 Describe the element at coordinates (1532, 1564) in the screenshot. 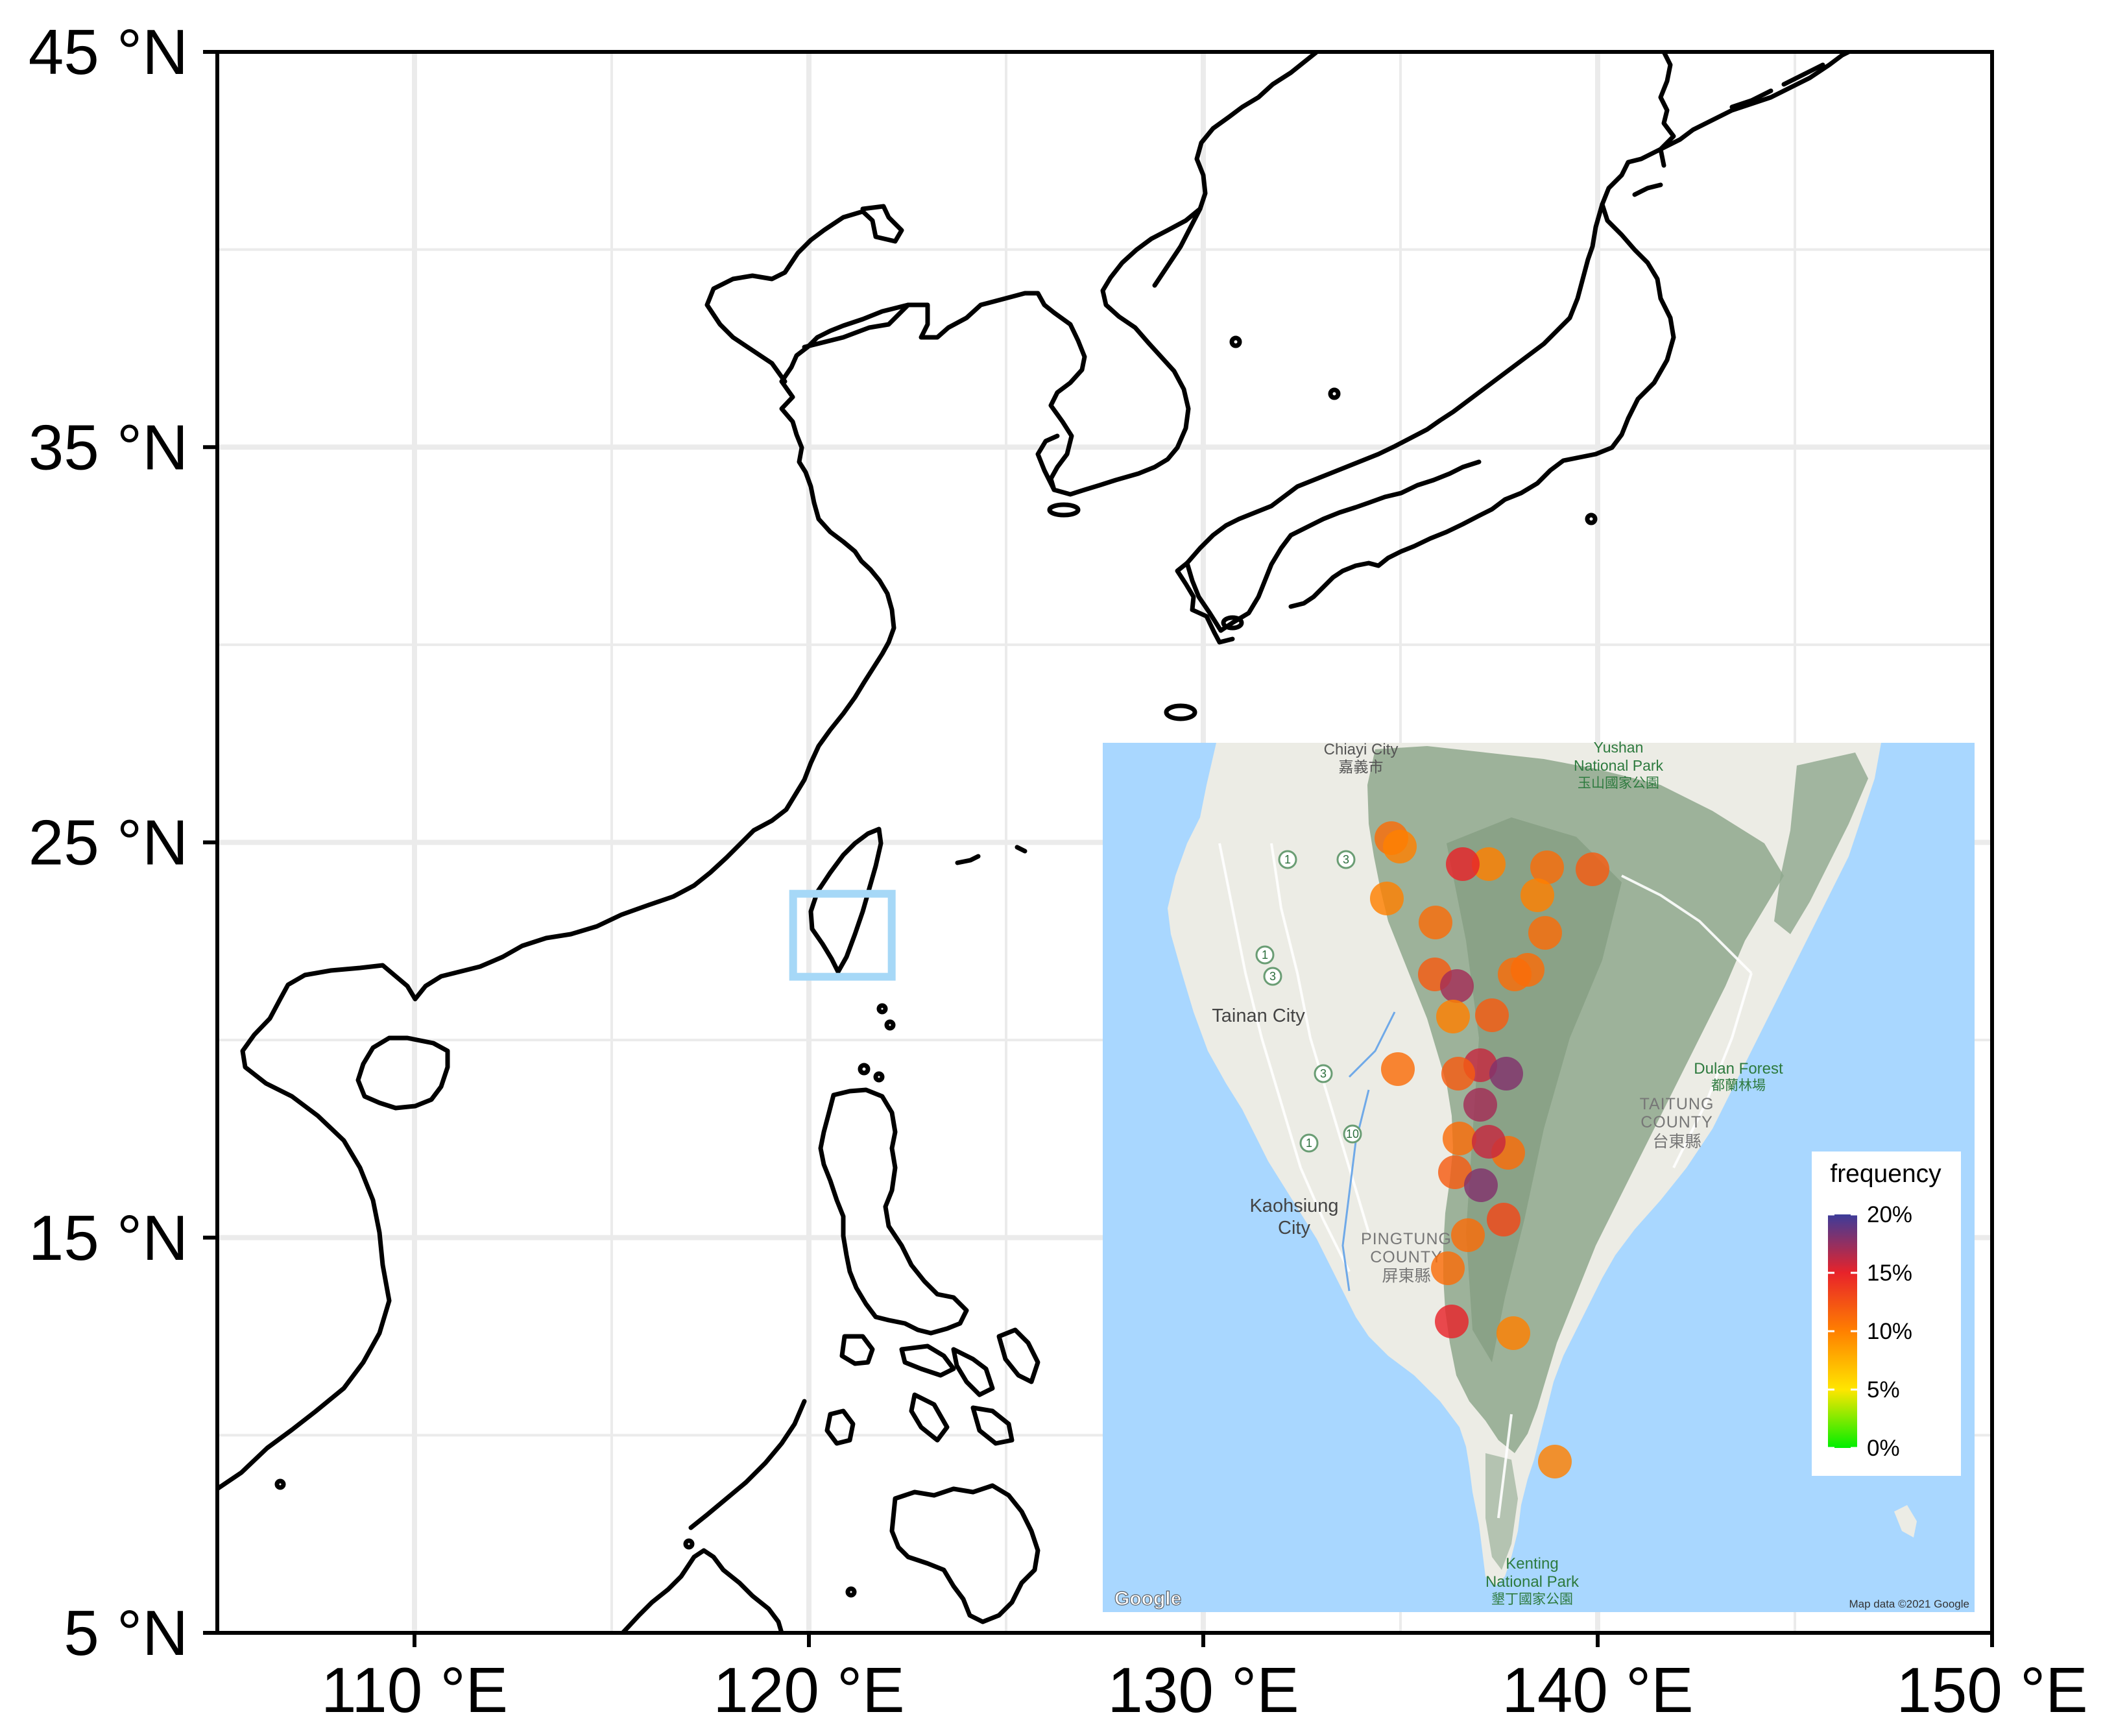

I see `place-label: Kenting` at that location.